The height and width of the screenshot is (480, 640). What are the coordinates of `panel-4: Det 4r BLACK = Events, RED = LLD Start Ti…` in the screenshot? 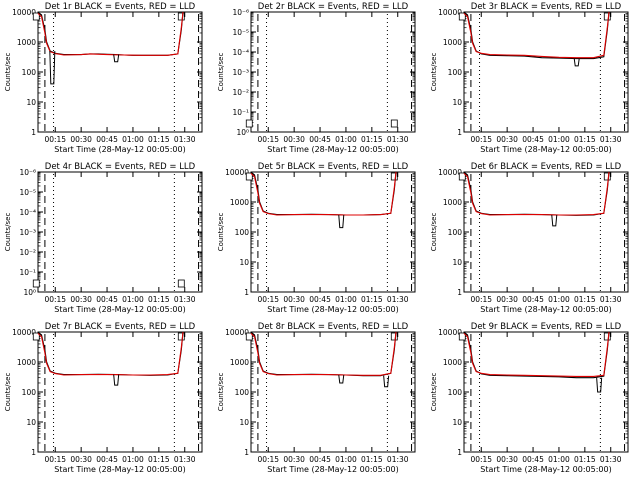 It's located at (103, 238).